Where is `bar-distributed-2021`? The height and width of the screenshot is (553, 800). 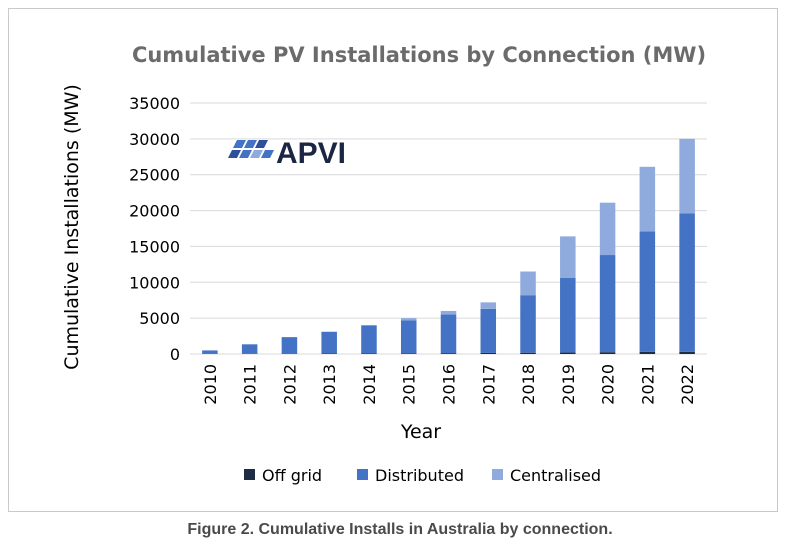 bar-distributed-2021 is located at coordinates (647, 291).